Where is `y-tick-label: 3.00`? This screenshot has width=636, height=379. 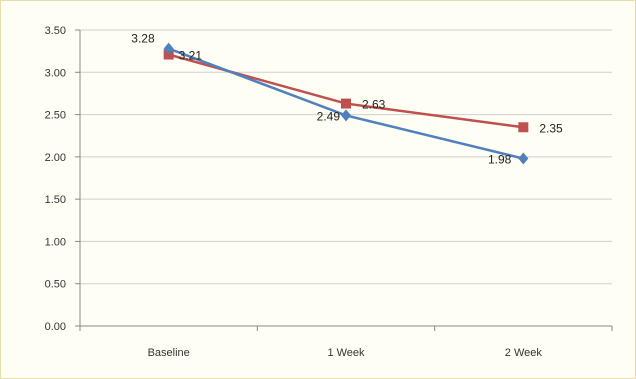
y-tick-label: 3.00 is located at coordinates (55, 73).